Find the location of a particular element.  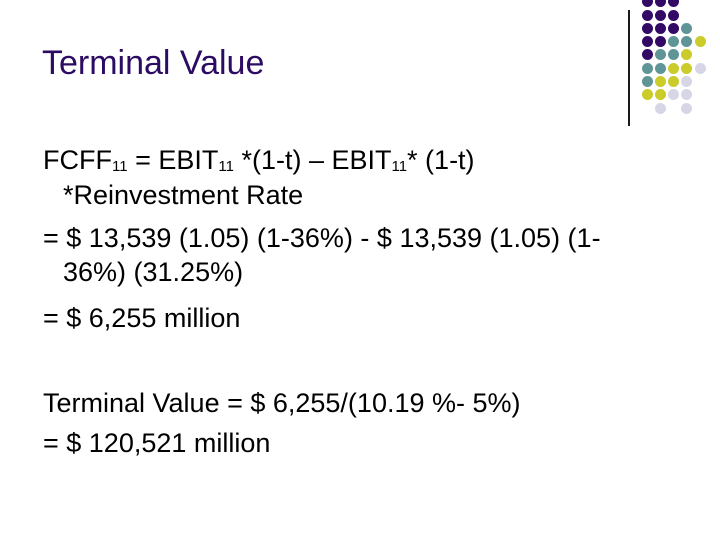

body-line-6: Terminal Value = $ 6,255/(10.19 %- 5%) is located at coordinates (282, 403).